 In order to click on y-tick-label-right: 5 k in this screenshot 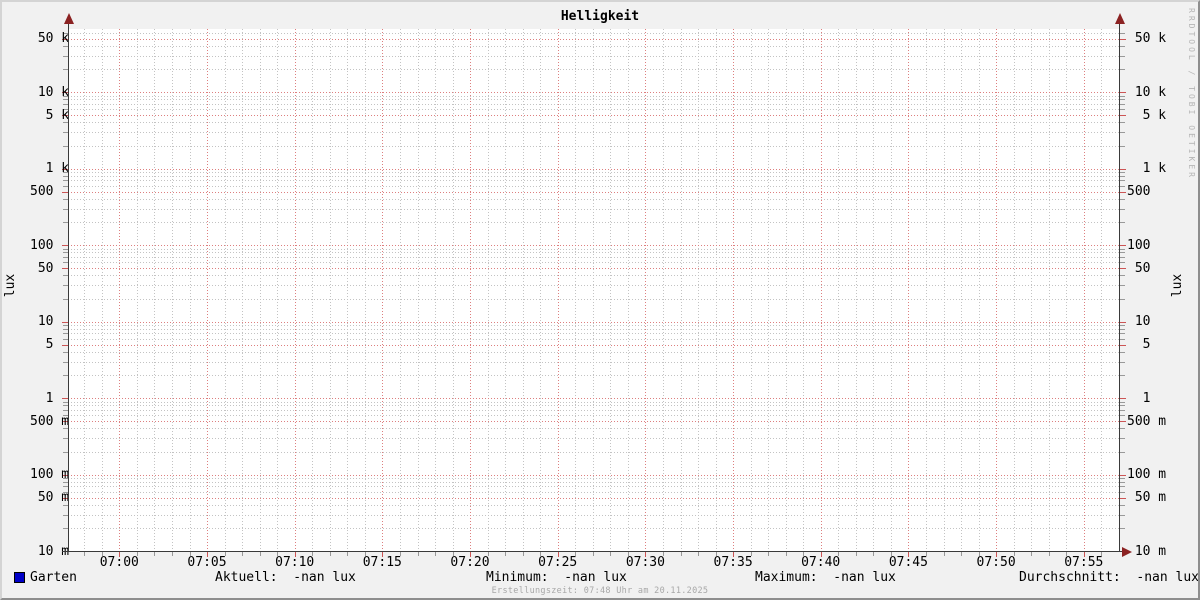, I will do `click(1147, 115)`.